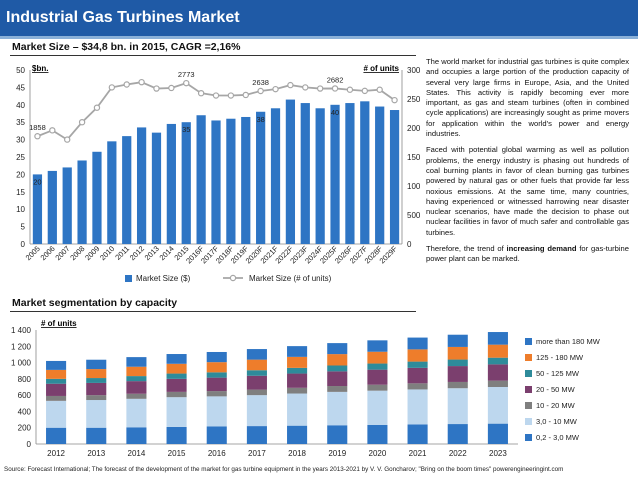 This screenshot has height=479, width=638. I want to click on right-tick-label: 1500, so click(413, 157).